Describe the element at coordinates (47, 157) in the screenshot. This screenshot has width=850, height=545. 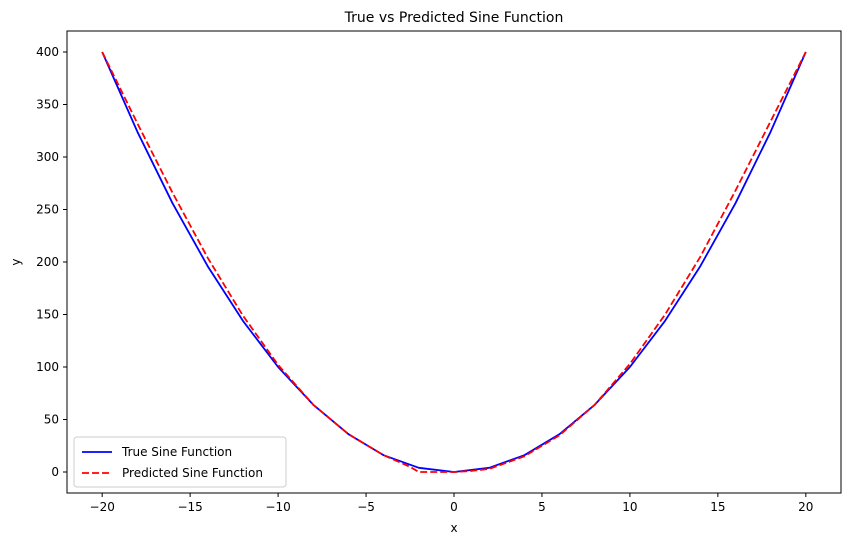
I see `y-tick-label: 300` at that location.